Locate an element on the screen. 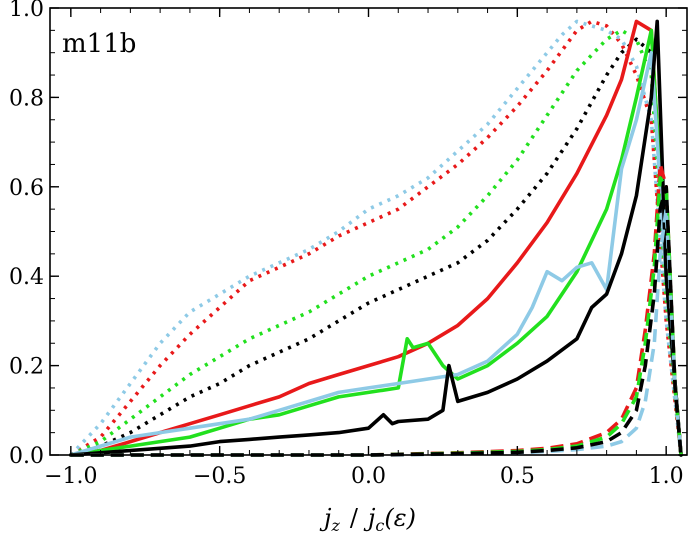  x-label-a-sub: z is located at coordinates (335, 525).